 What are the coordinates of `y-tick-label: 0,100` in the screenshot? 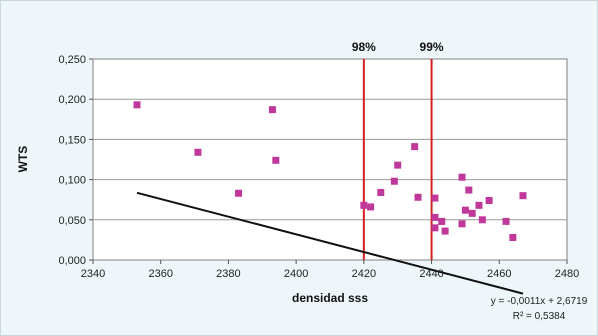 It's located at (72, 181).